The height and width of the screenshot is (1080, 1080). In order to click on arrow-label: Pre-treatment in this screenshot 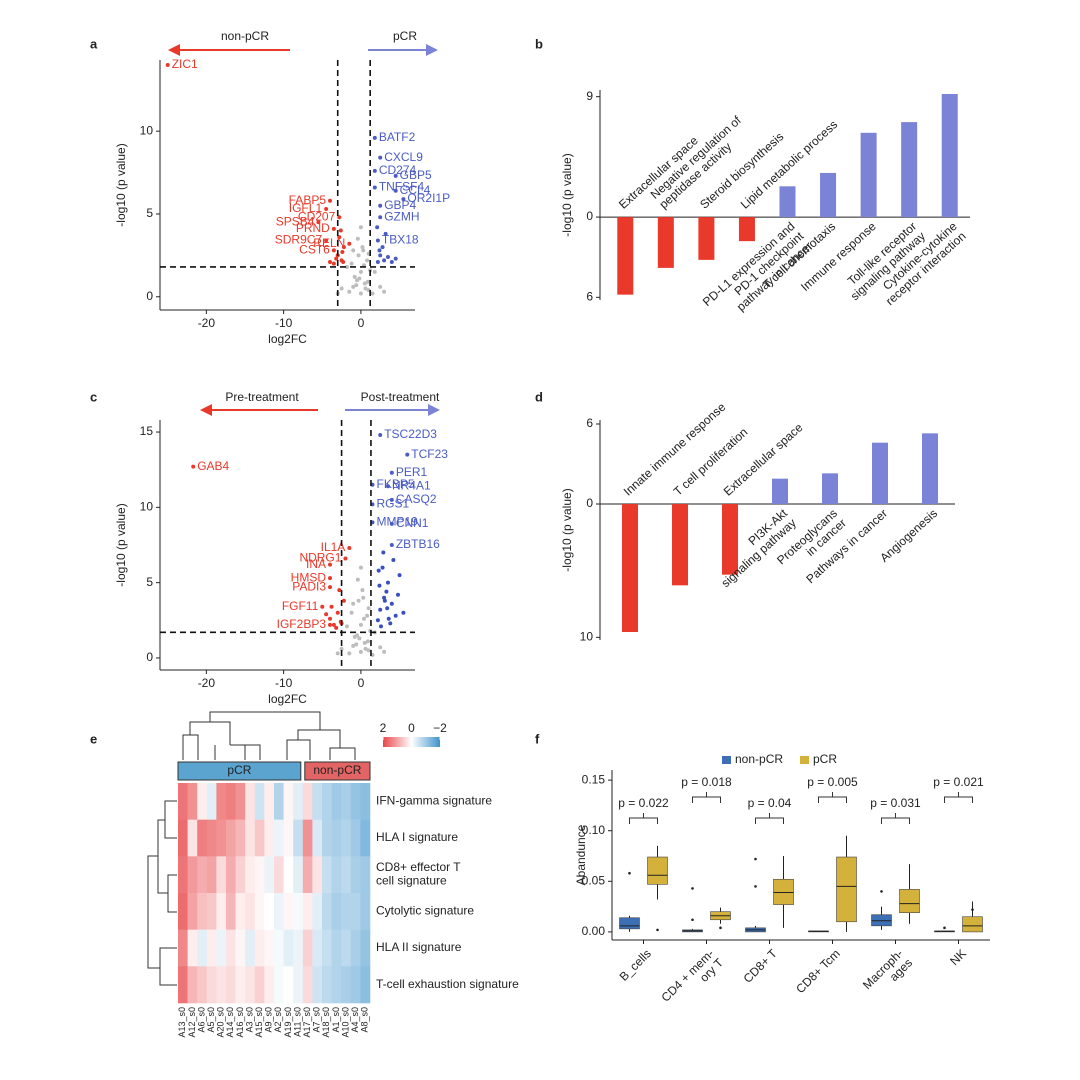, I will do `click(262, 397)`.